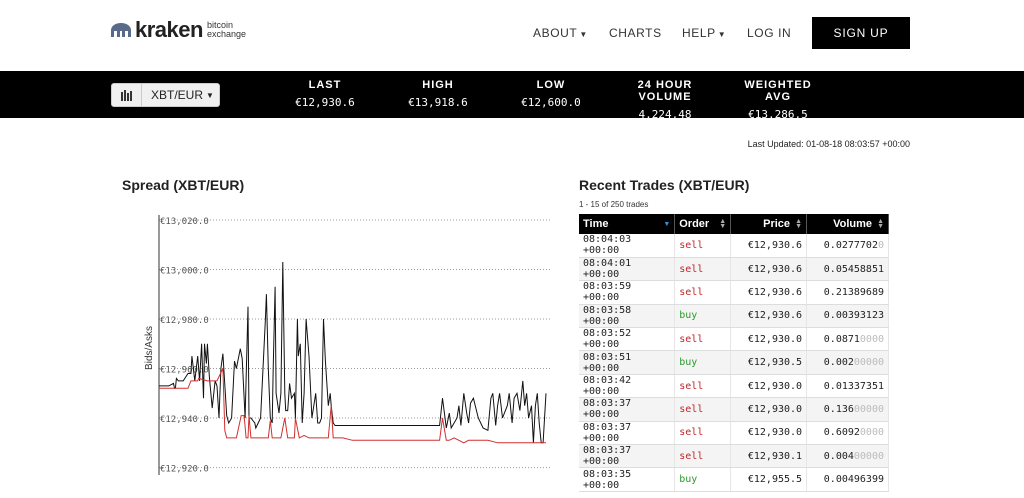 This screenshot has height=498, width=1024. I want to click on cell-time: 08:03:35 +00:00, so click(627, 479).